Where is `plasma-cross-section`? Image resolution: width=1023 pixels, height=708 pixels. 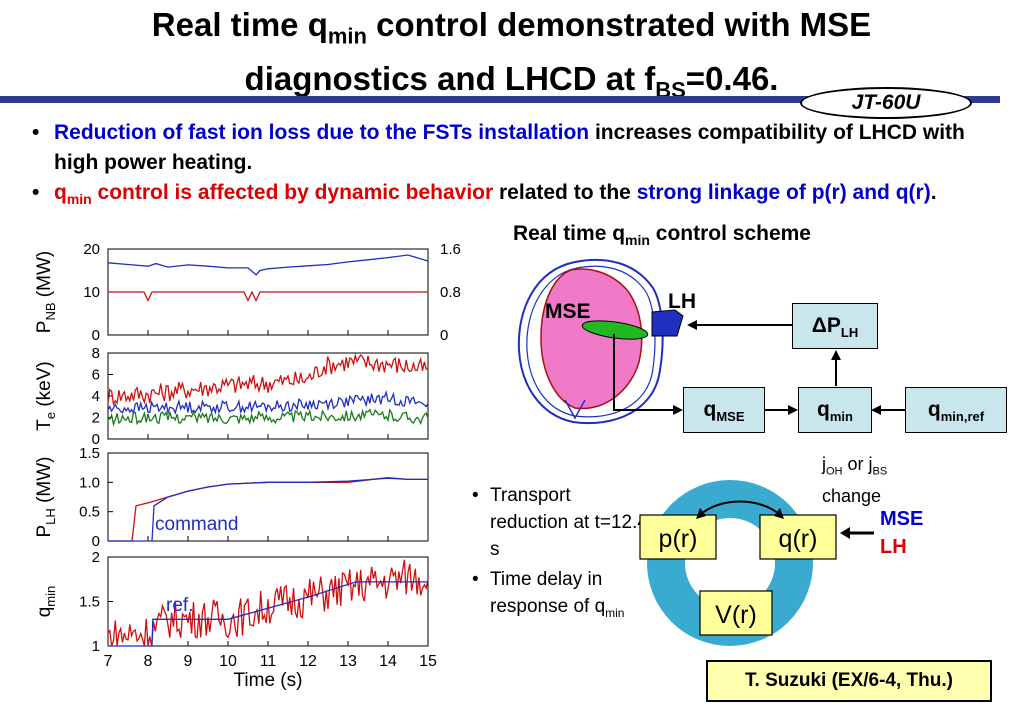 plasma-cross-section is located at coordinates (591, 339).